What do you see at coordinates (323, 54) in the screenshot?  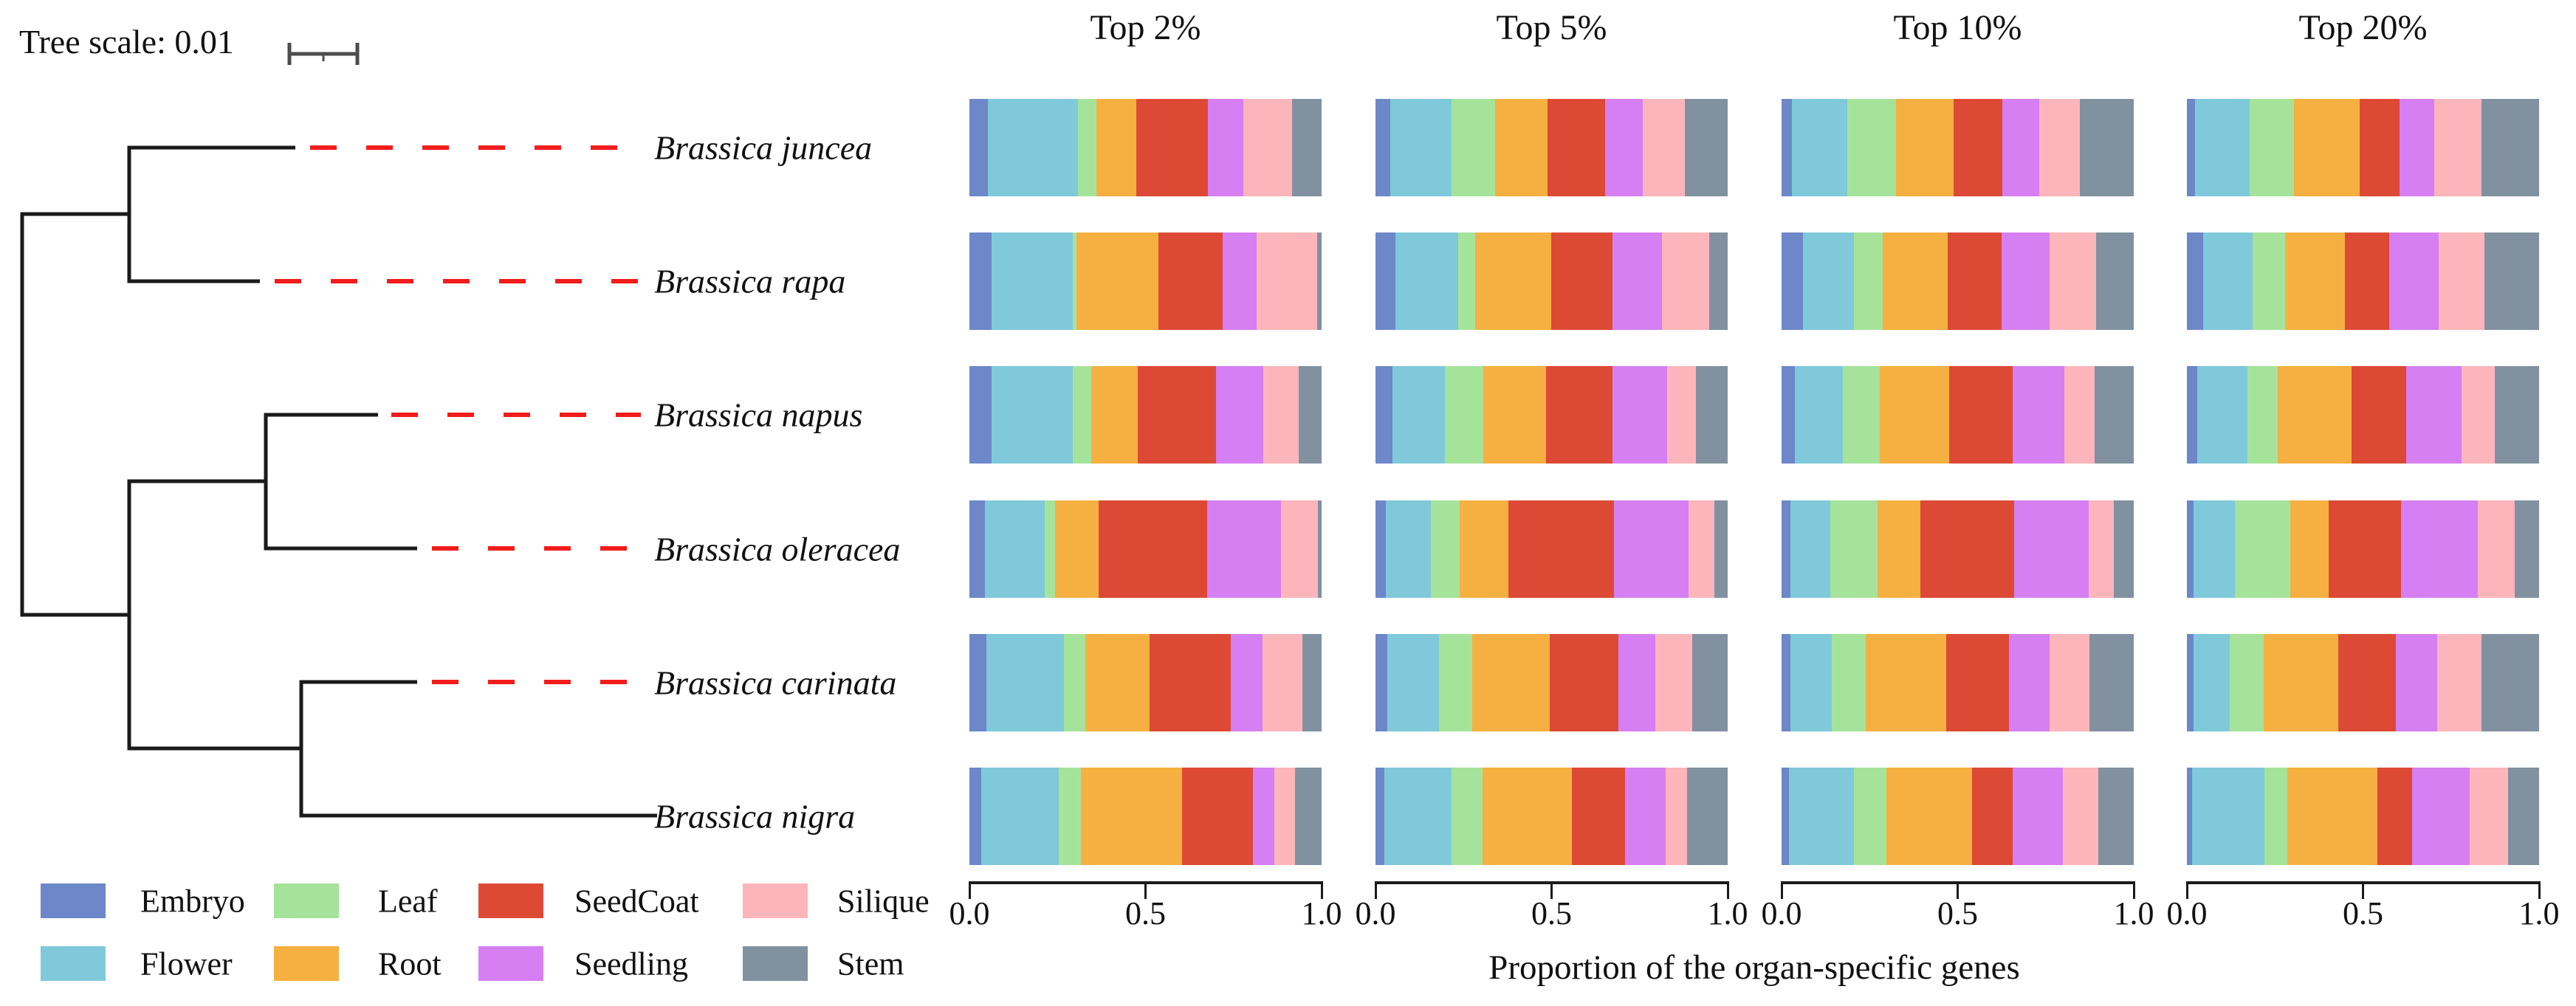 I see `tree-scale-bar-icon` at bounding box center [323, 54].